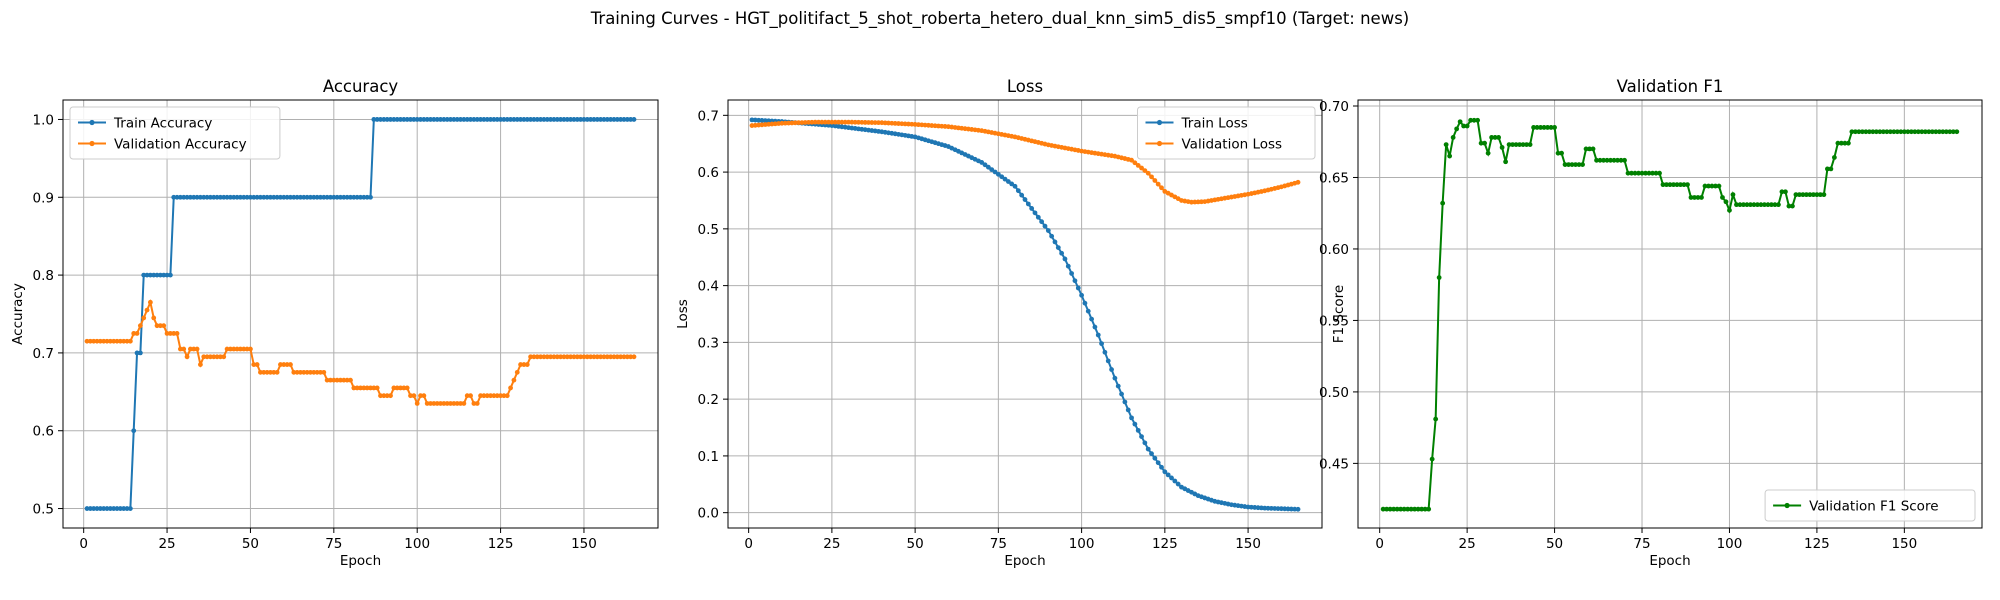  I want to click on x-tick-label: 125, so click(1817, 544).